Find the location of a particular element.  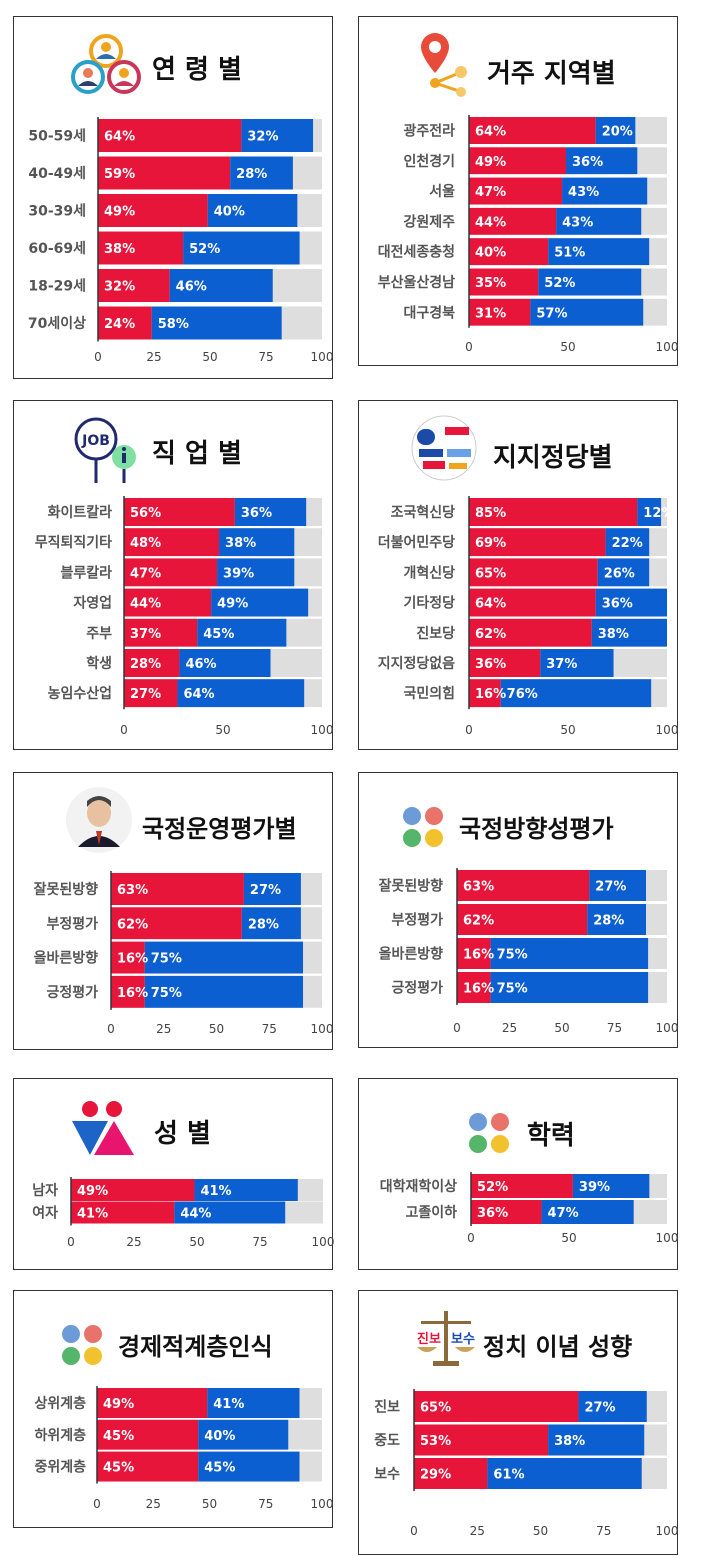

blue-data-label: 51% is located at coordinates (569, 253).